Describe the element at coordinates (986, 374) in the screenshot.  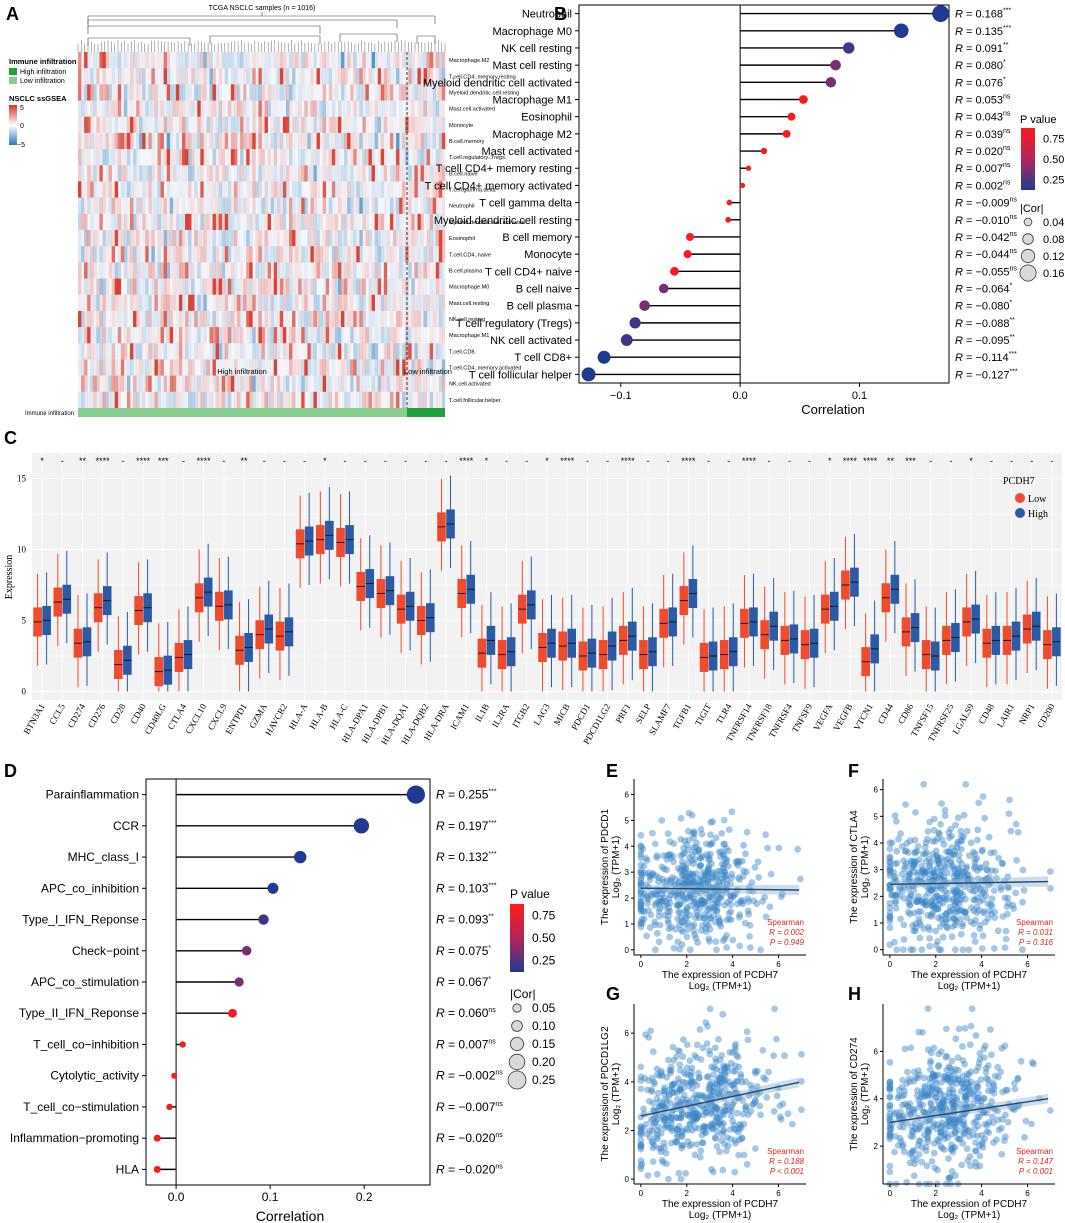
I see `r-value-label: R = −0.127***` at that location.